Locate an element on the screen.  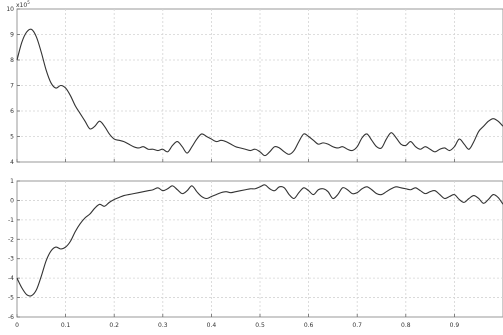
bottom-x-tick-label: 0.4 is located at coordinates (212, 325).